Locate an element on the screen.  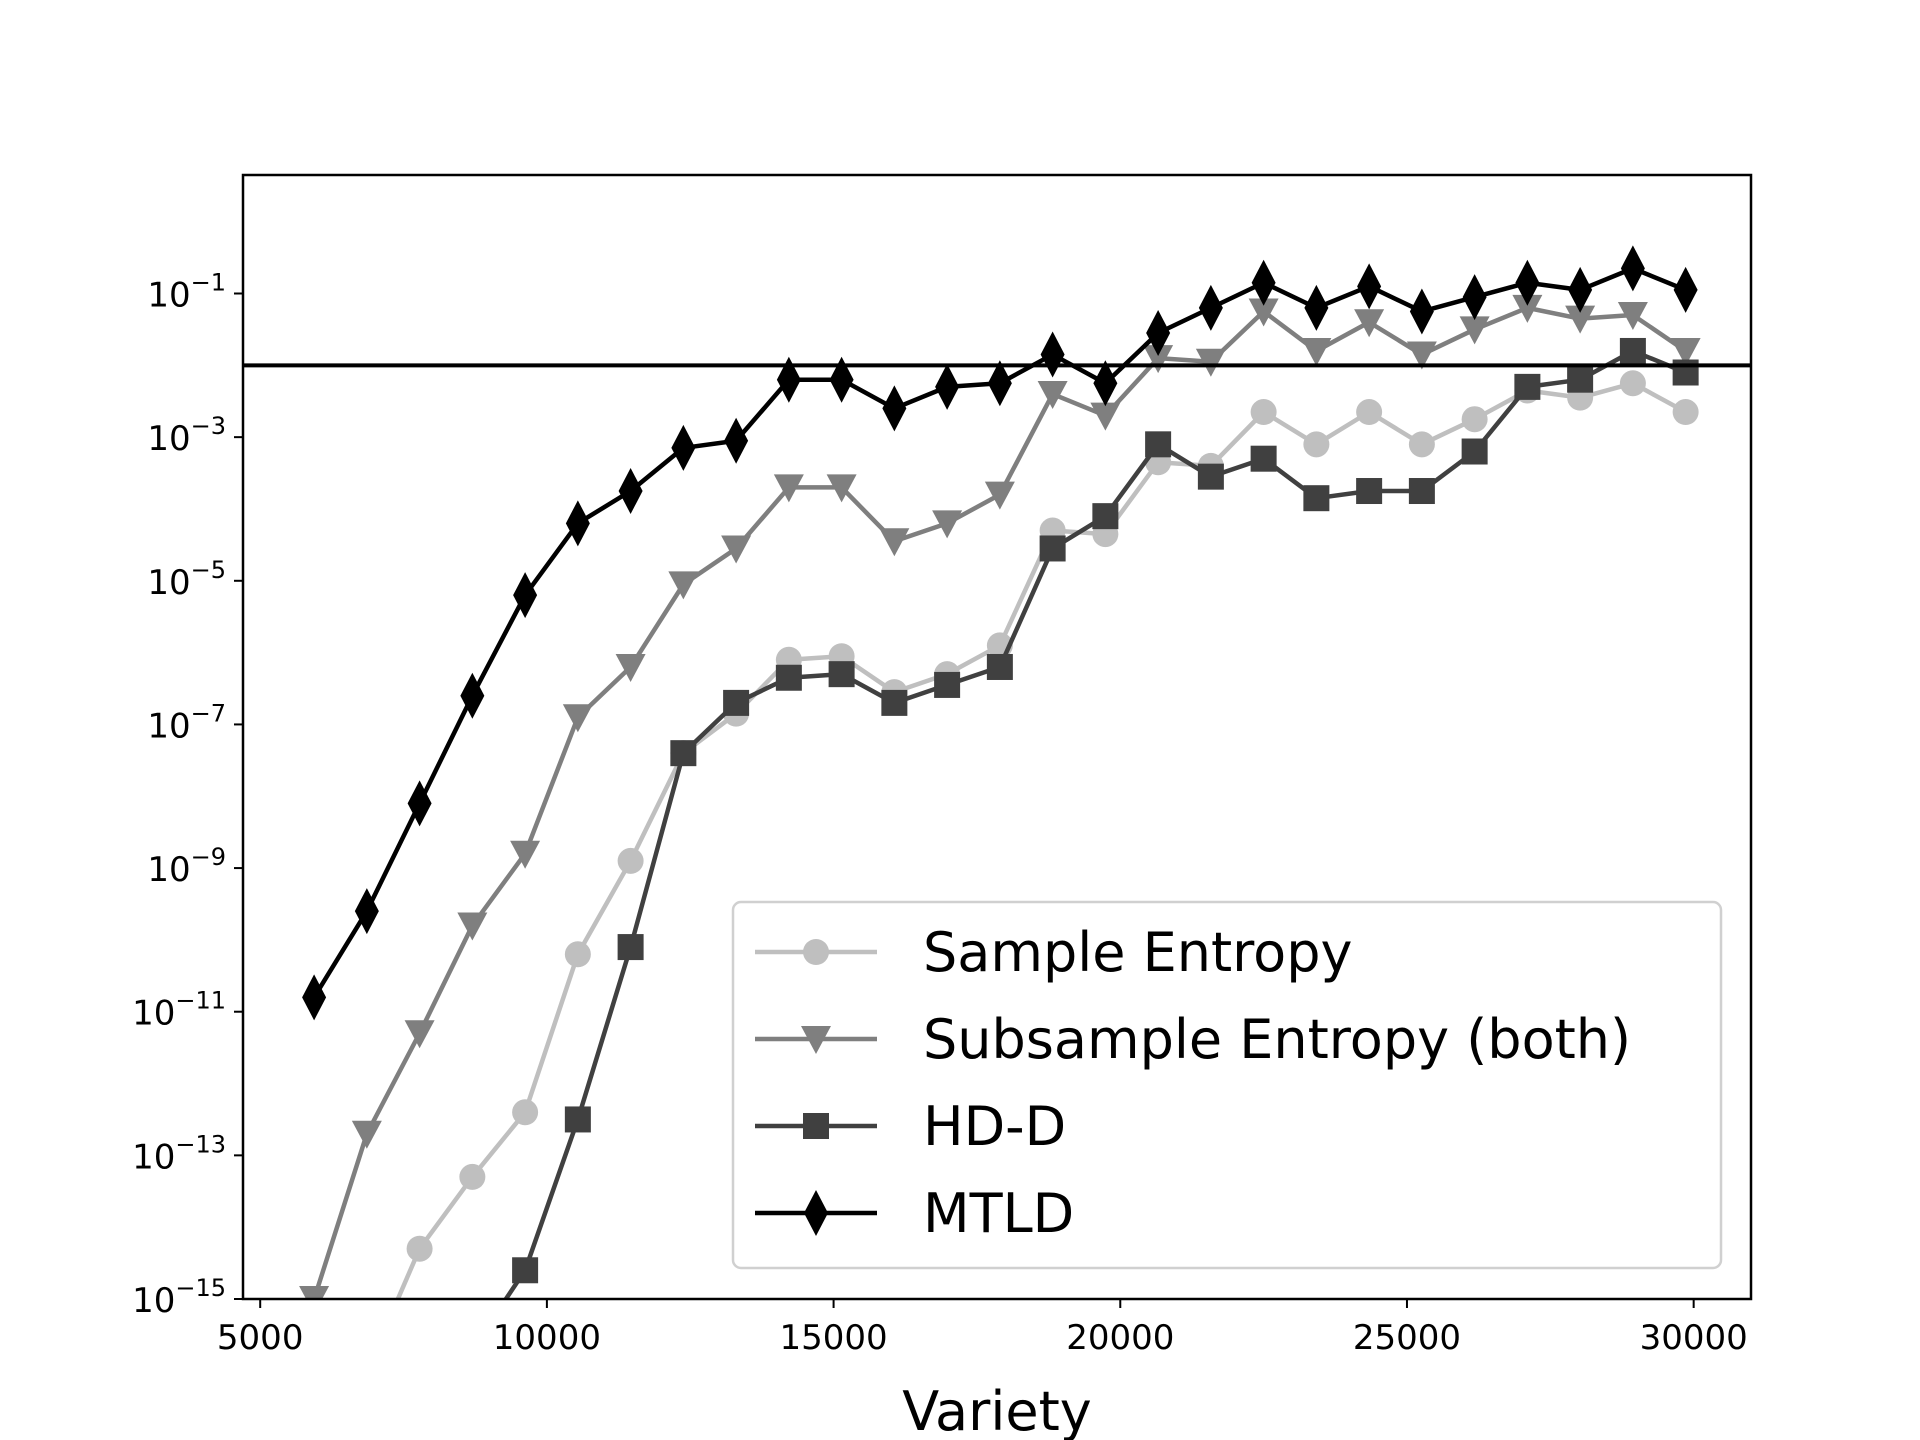
legend-entry: HD-D is located at coordinates (910, 1126).